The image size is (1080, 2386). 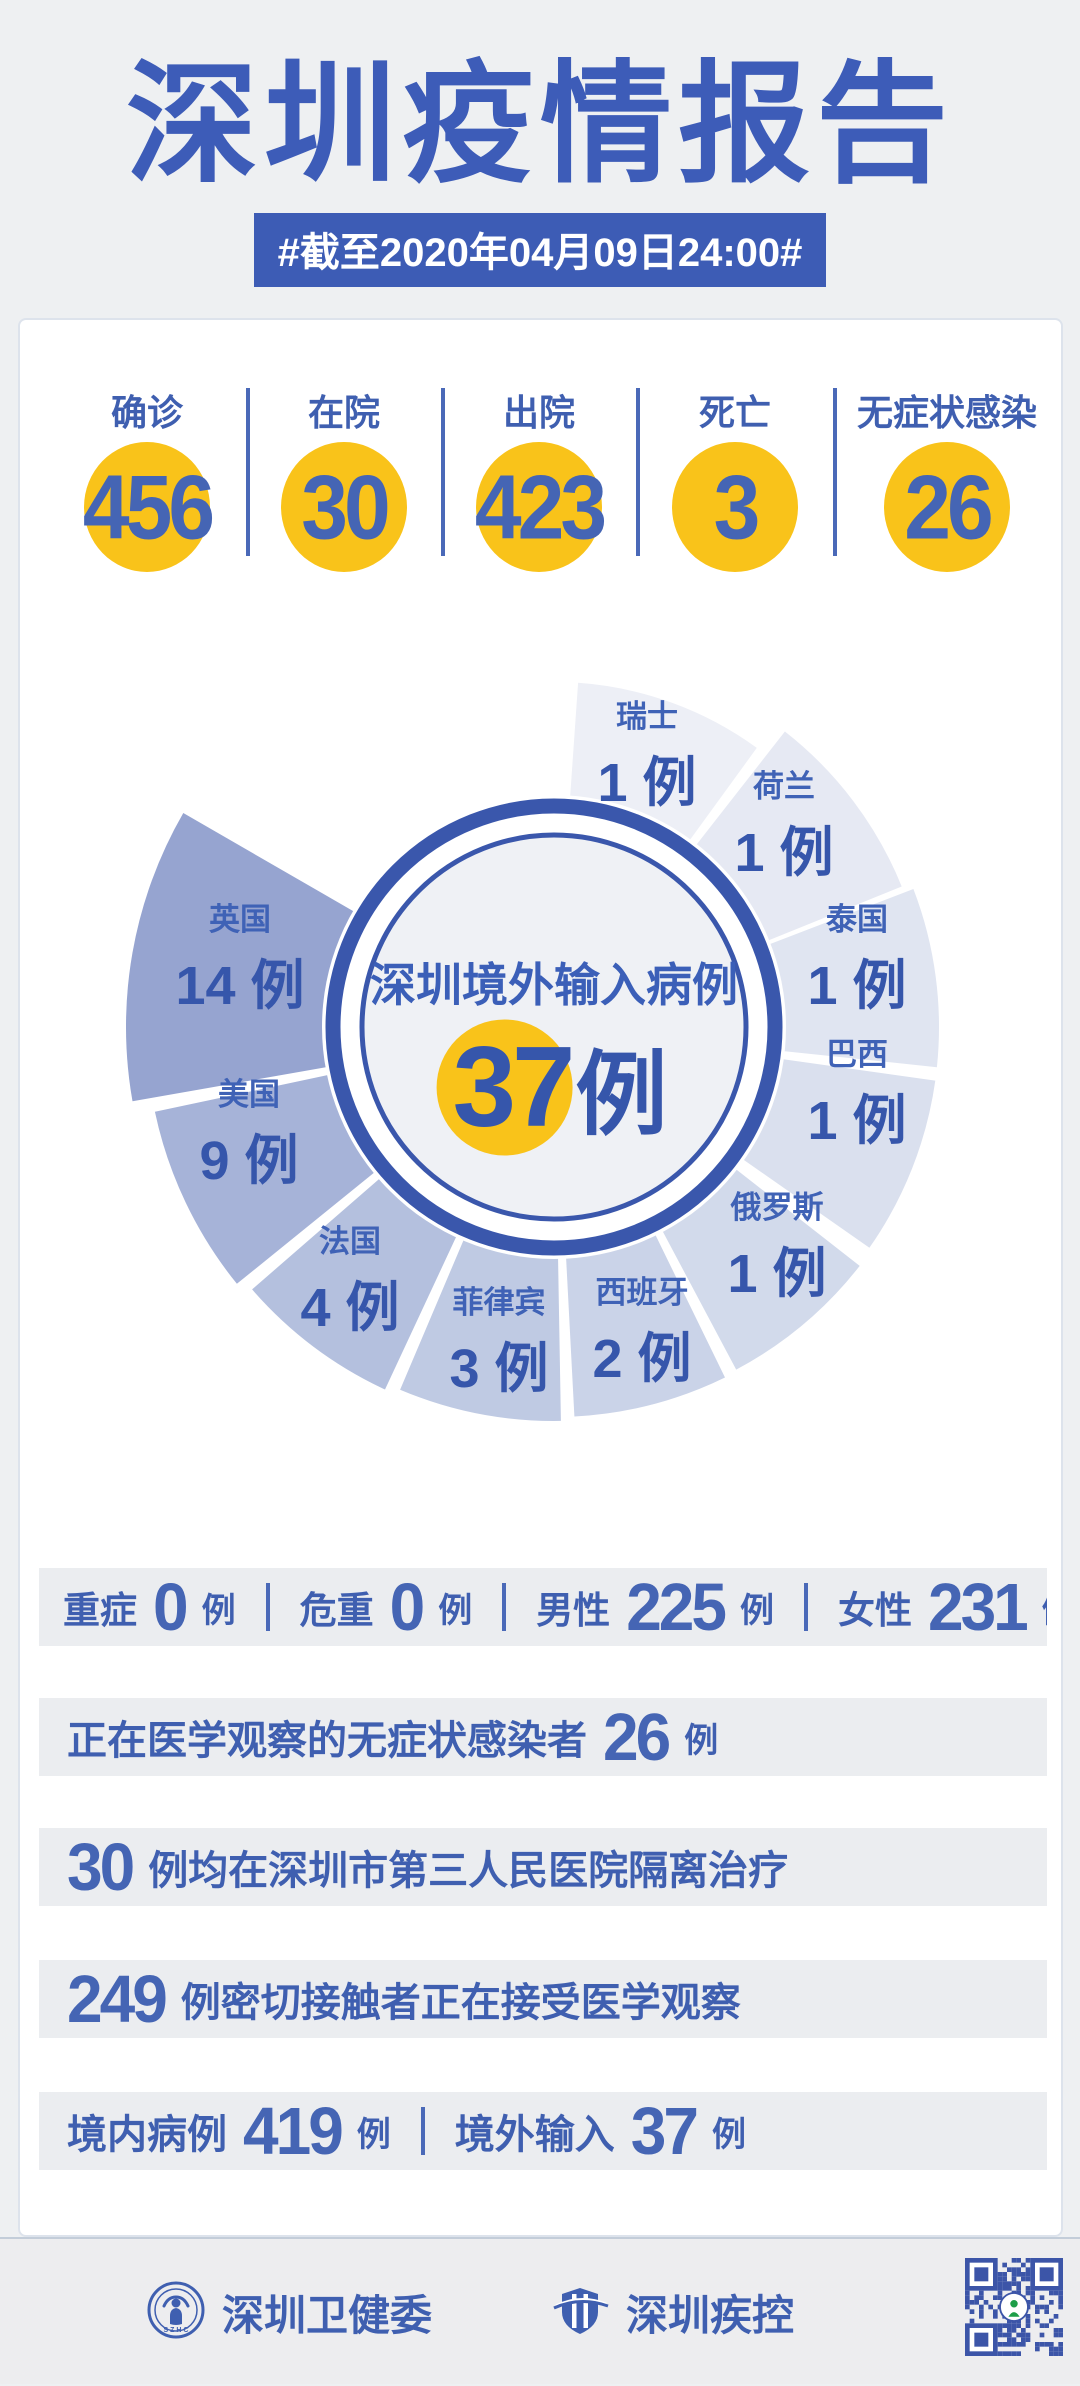 I want to click on stat-circle: 423, so click(x=540, y=507).